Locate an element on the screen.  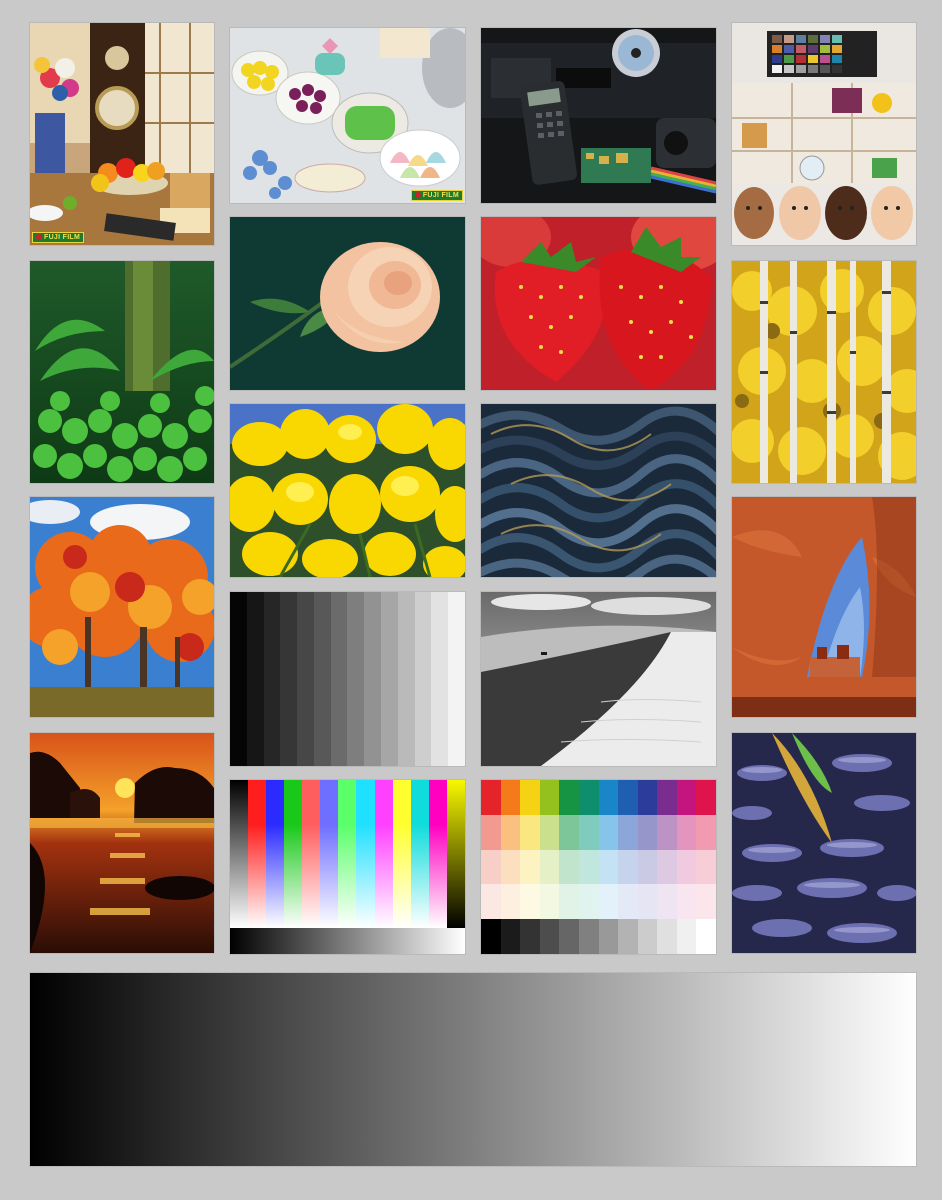
color-bars is located at coordinates (347, 867).